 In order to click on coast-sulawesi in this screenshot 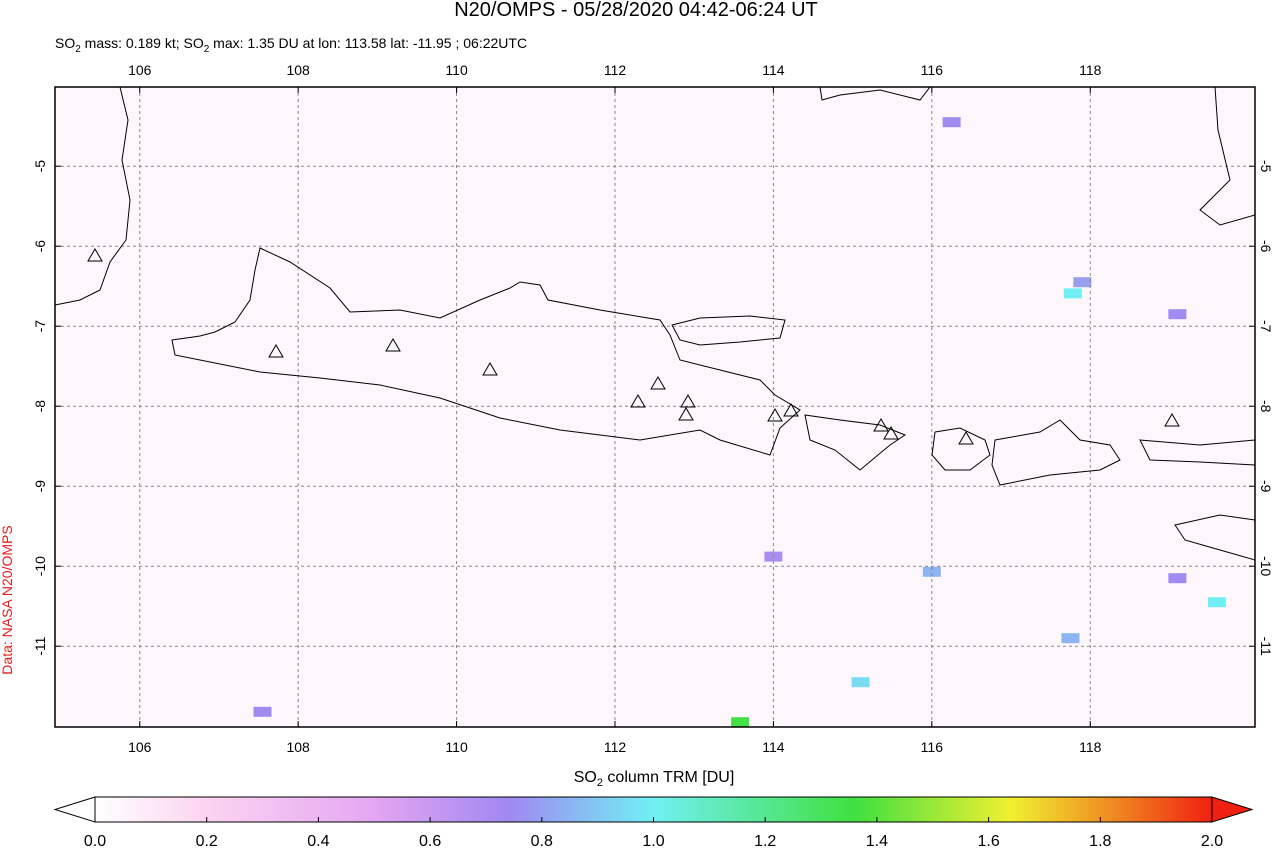, I will do `click(1227, 156)`.